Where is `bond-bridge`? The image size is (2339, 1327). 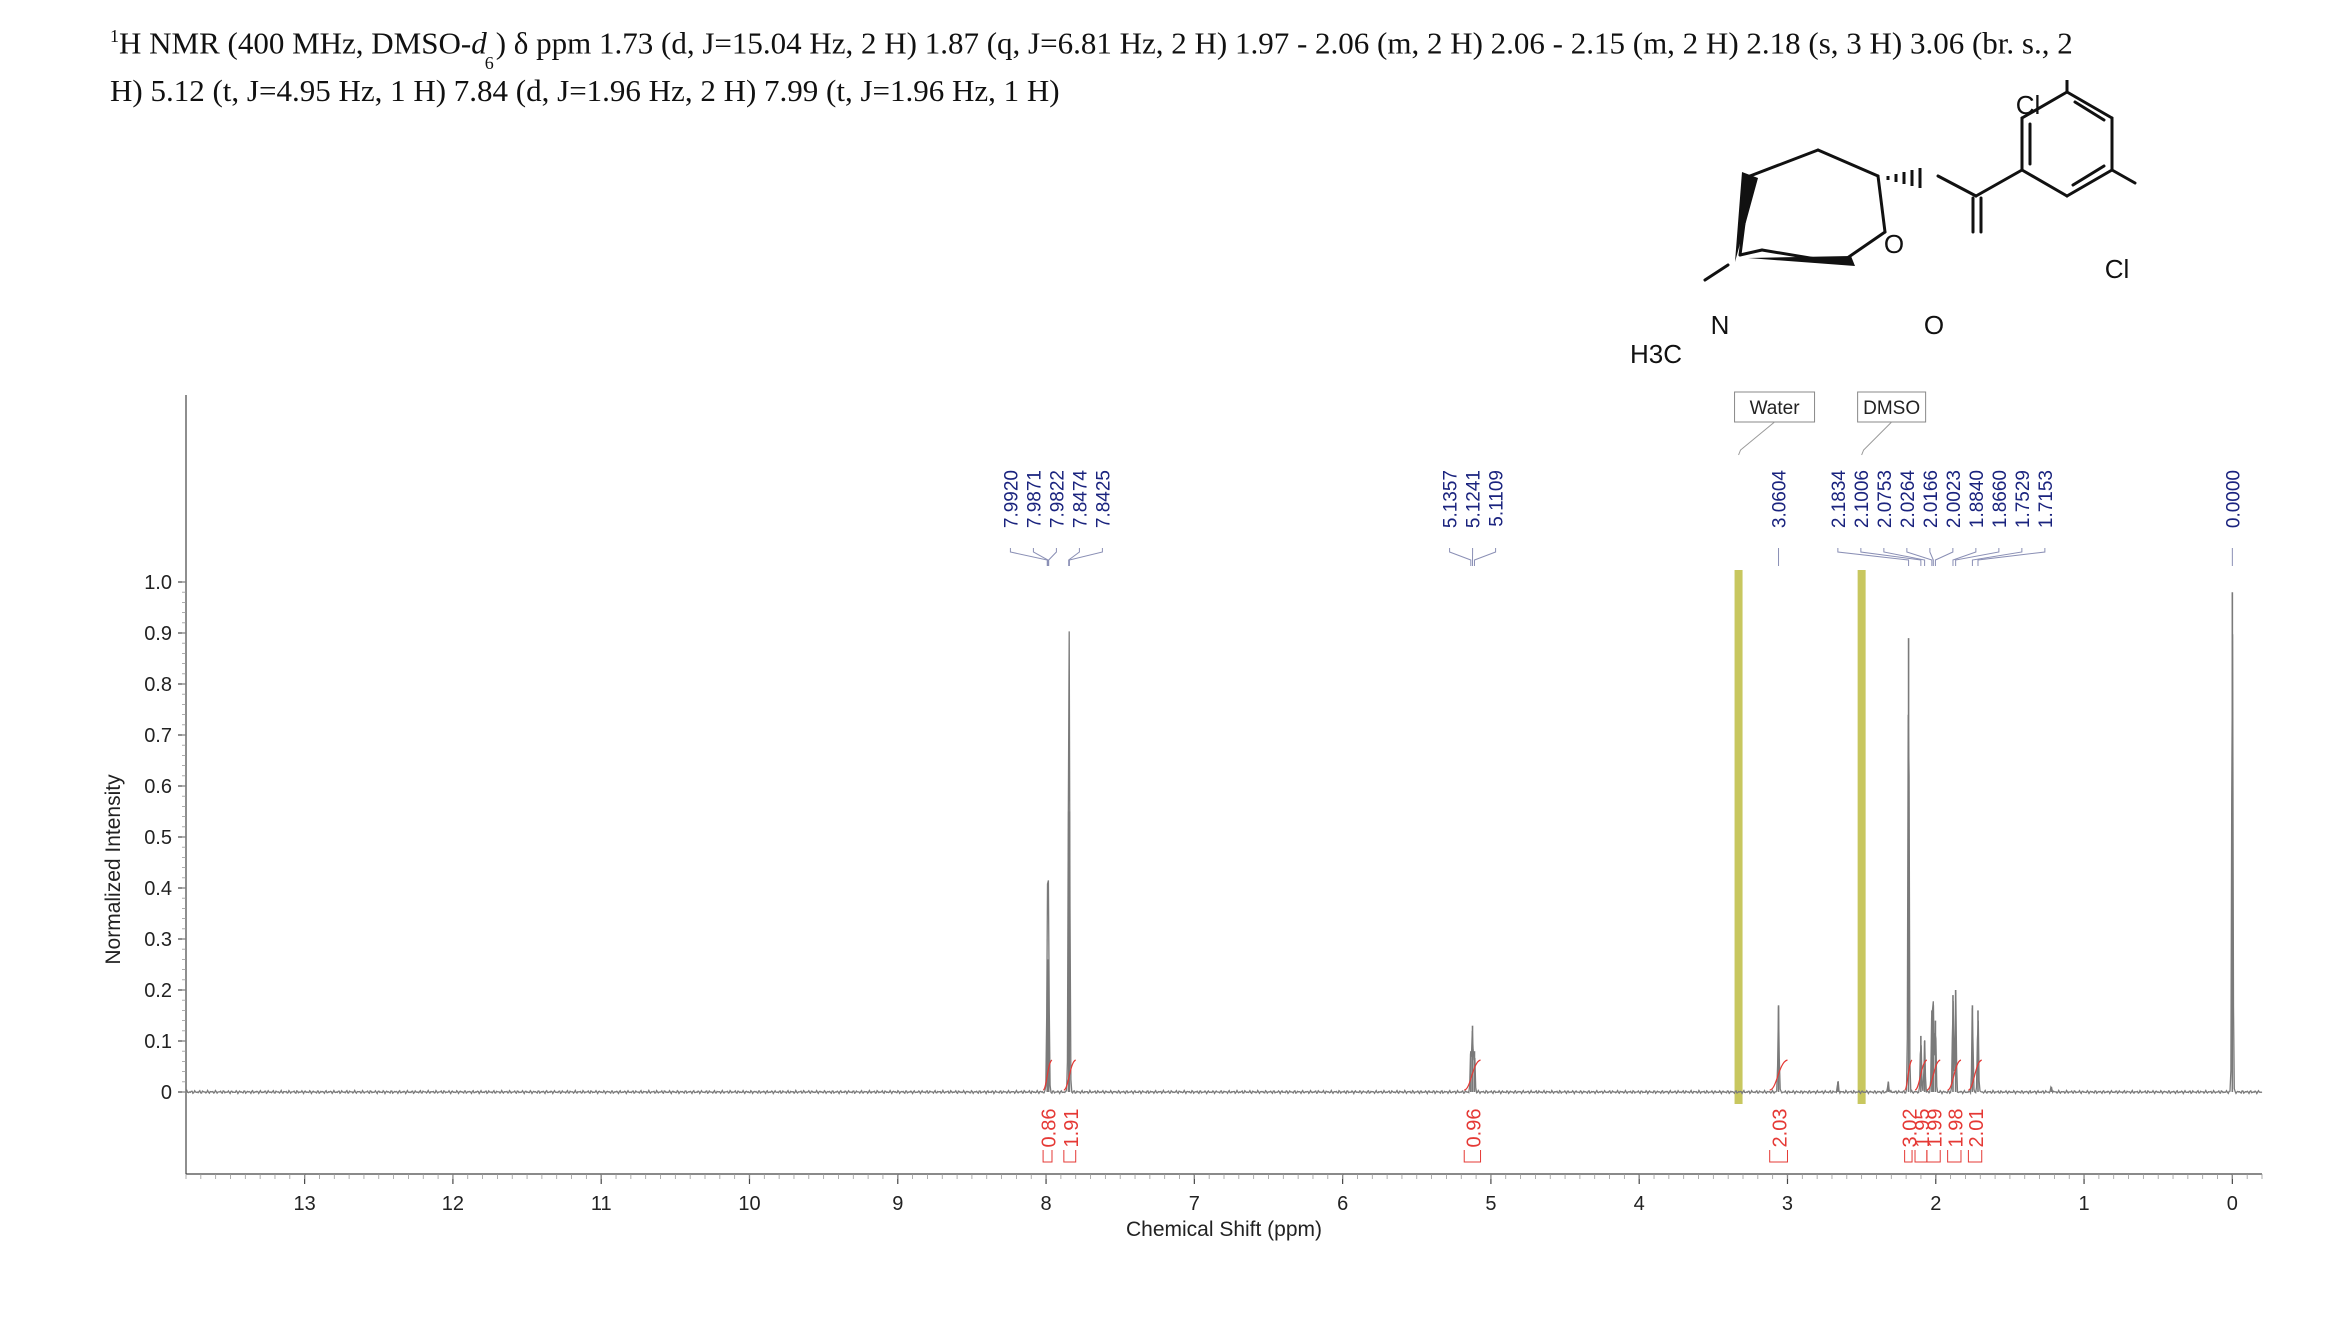
bond-bridge is located at coordinates (1751, 252).